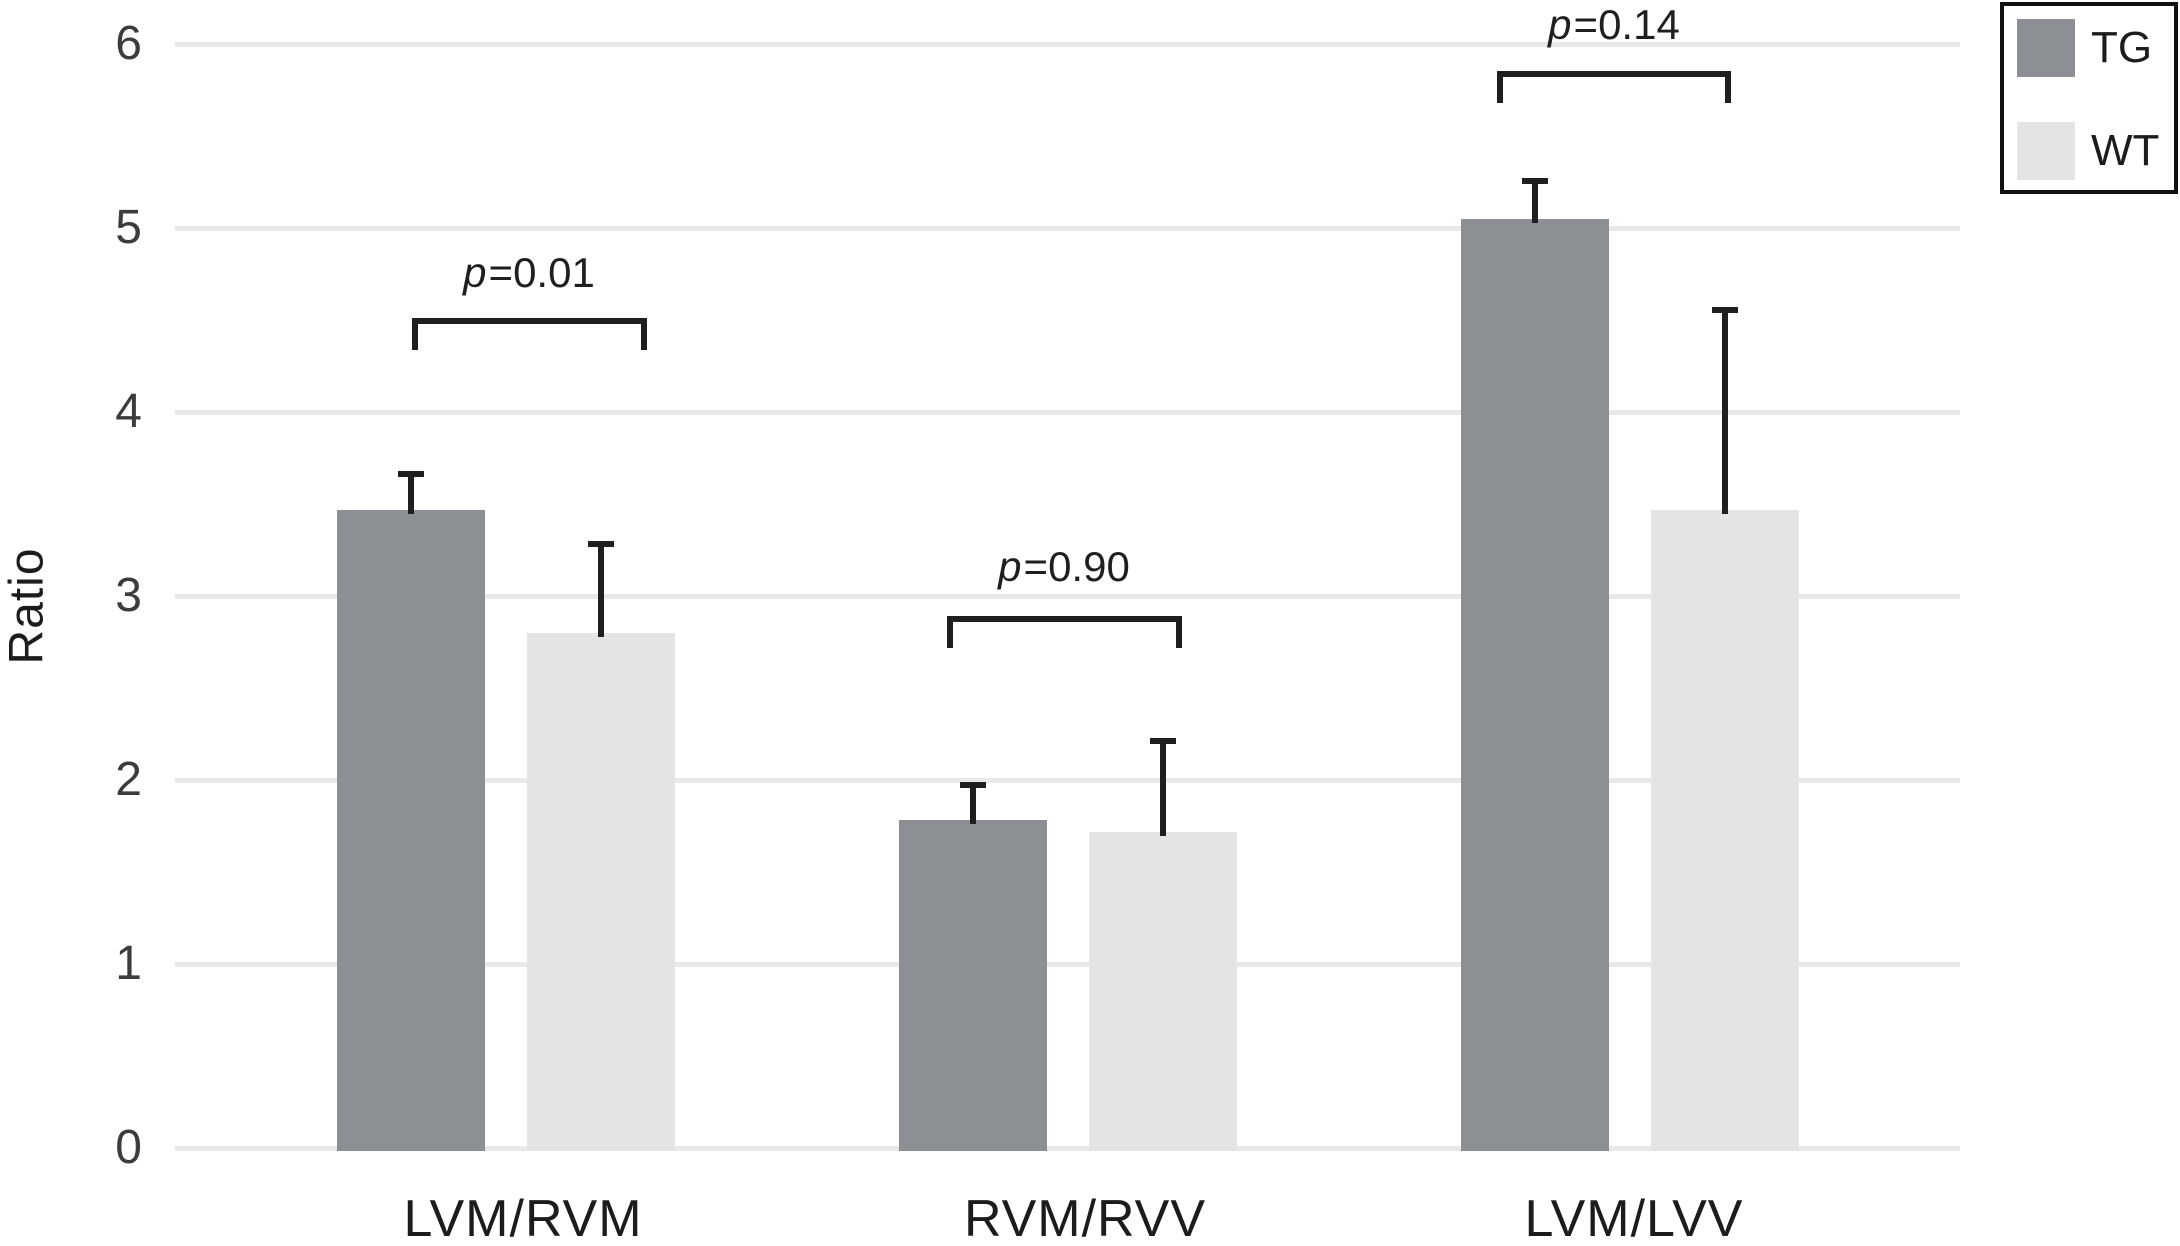 Image resolution: width=2180 pixels, height=1246 pixels. What do you see at coordinates (415, 334) in the screenshot?
I see `sig-bracket-left-tick-lvm-rvm` at bounding box center [415, 334].